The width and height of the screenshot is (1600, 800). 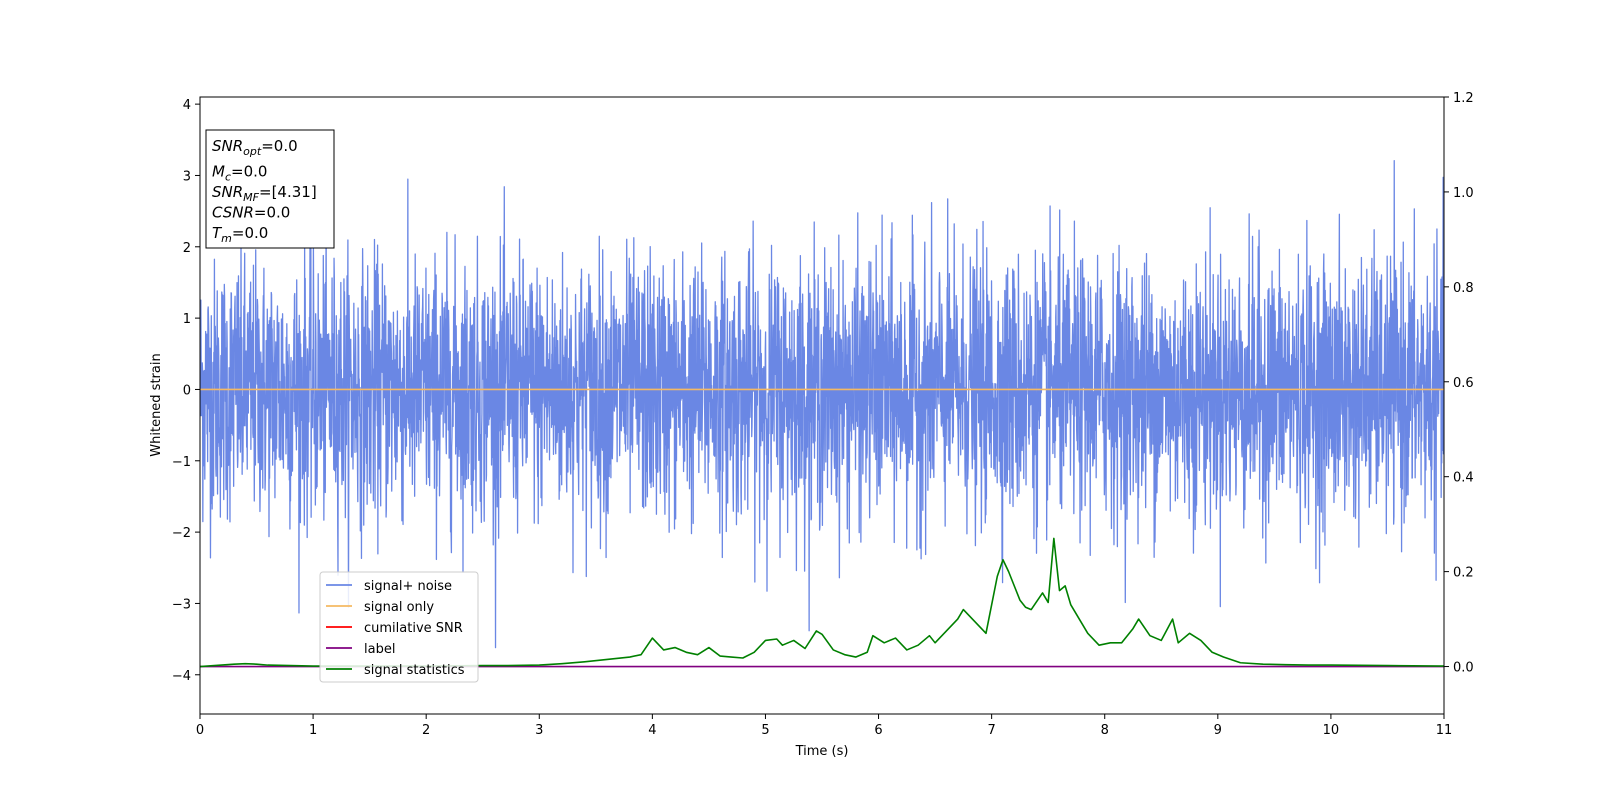 What do you see at coordinates (822, 751) in the screenshot?
I see `x-axis-label: Time (s)` at bounding box center [822, 751].